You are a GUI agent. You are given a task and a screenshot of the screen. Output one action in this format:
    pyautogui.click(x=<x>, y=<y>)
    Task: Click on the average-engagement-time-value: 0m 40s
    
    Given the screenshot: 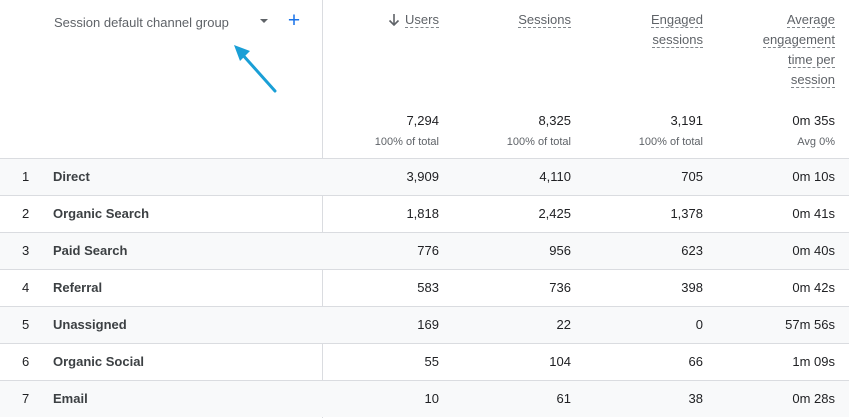 What is the action you would take?
    pyautogui.click(x=813, y=250)
    